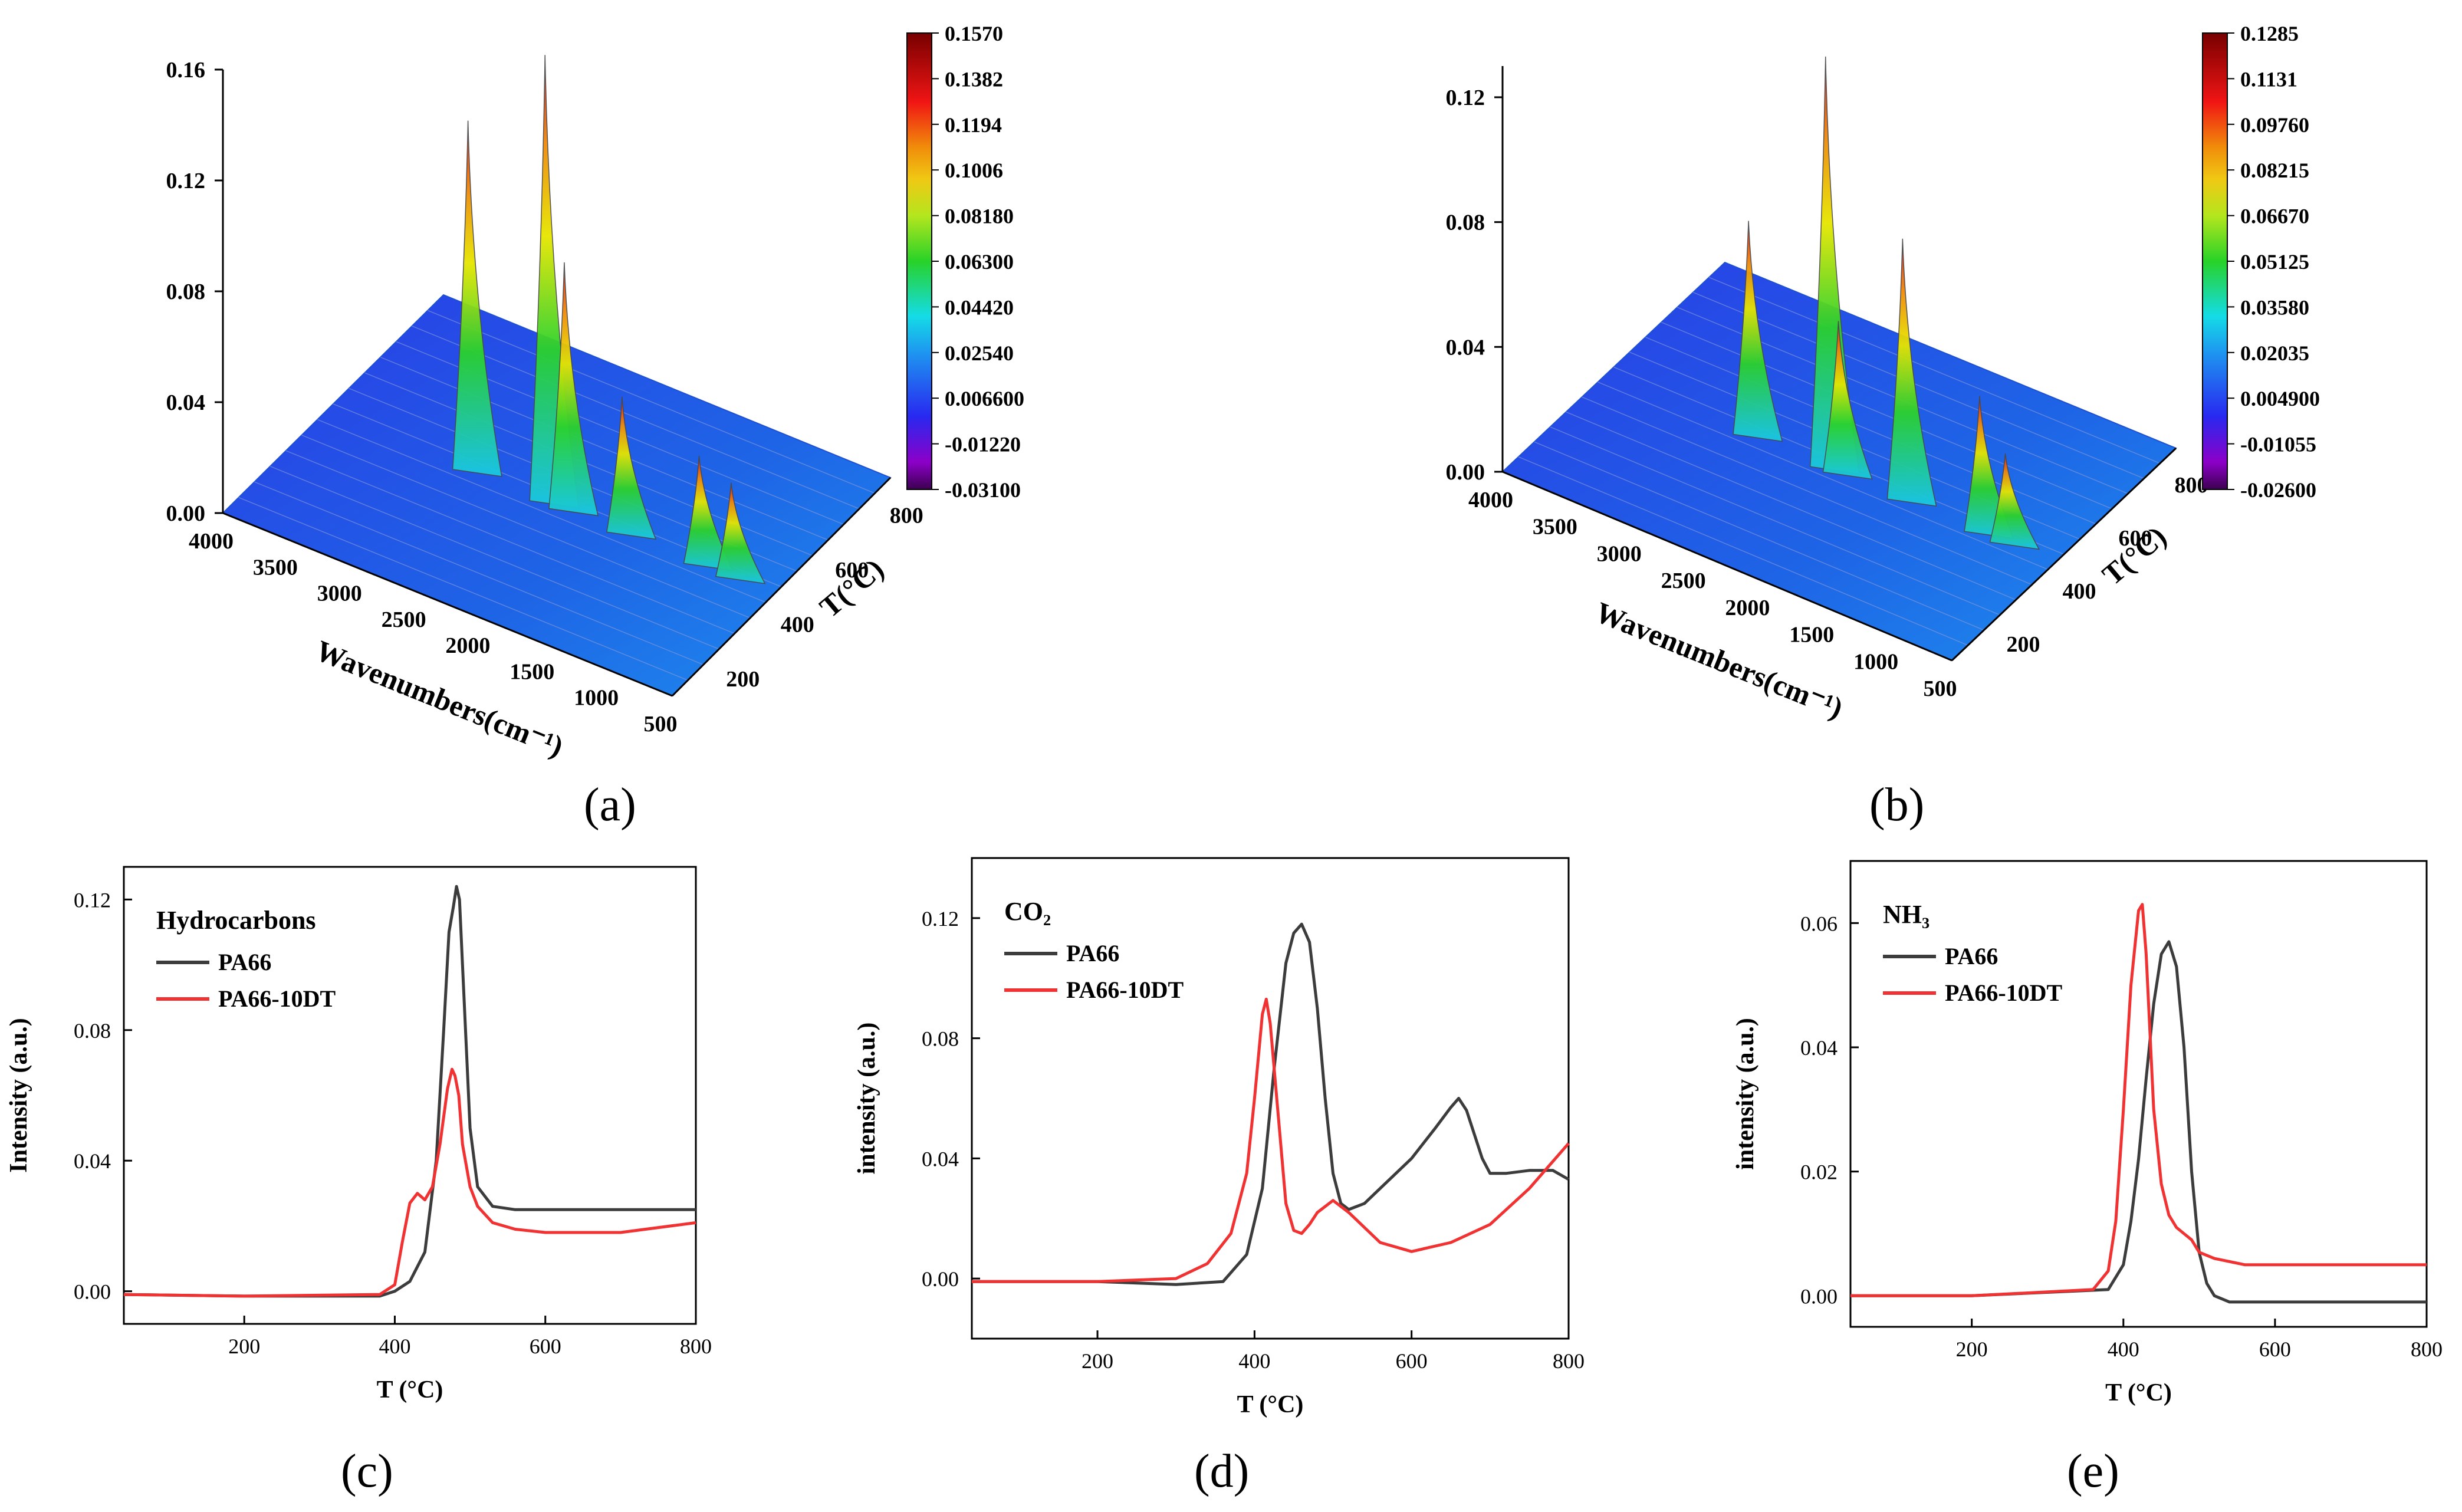  What do you see at coordinates (2268, 79) in the screenshot?
I see `colorbar-tick-label: 0.1131` at bounding box center [2268, 79].